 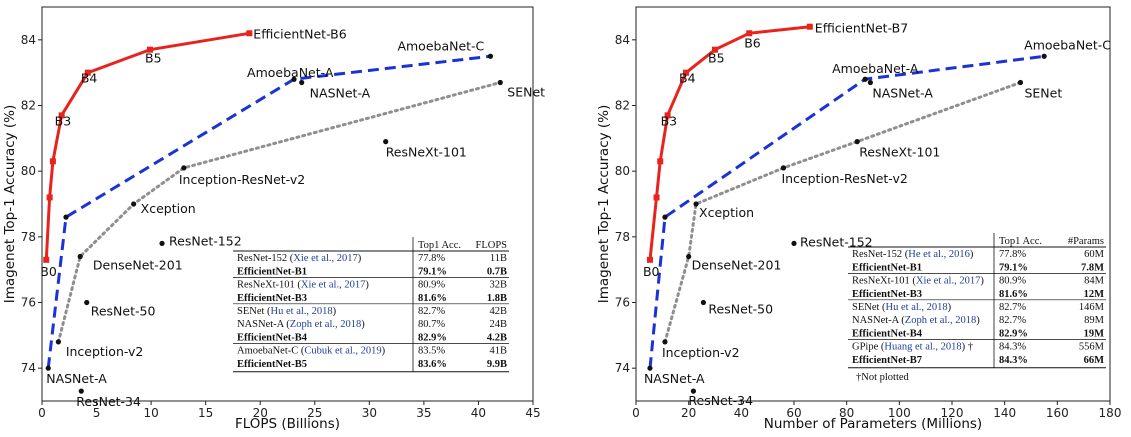 What do you see at coordinates (314, 413) in the screenshot?
I see `x-tick-label: 25` at bounding box center [314, 413].